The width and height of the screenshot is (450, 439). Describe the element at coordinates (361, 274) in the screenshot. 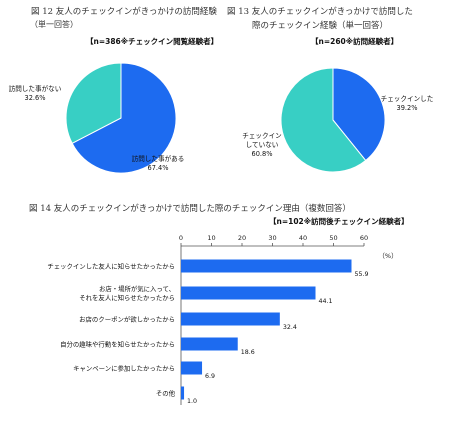

I see `value-label-0: 55.9` at that location.